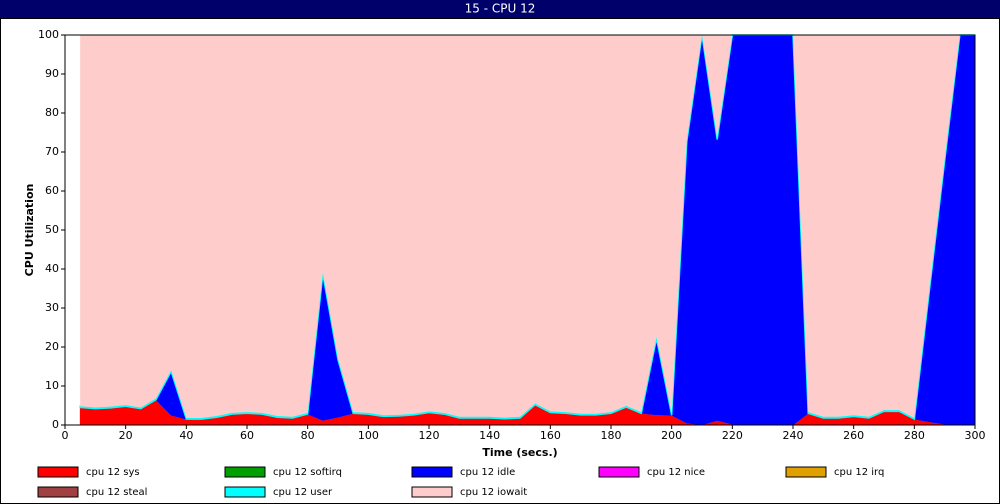 The height and width of the screenshot is (504, 1000). What do you see at coordinates (493, 492) in the screenshot?
I see `legend-label: cpu 12 iowait` at bounding box center [493, 492].